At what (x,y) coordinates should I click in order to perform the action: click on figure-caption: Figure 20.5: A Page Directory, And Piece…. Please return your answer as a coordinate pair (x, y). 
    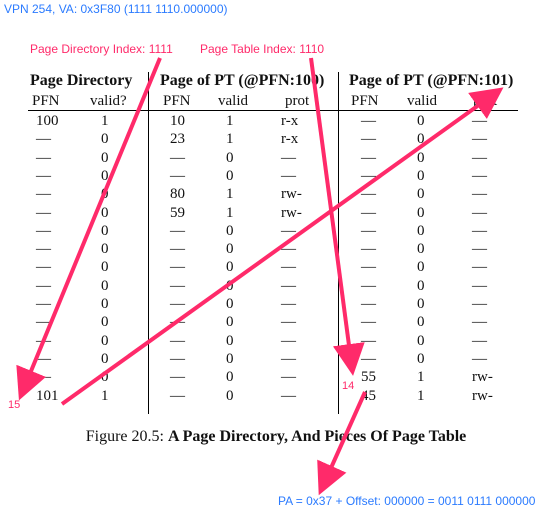
    Looking at the image, I should click on (276, 437).